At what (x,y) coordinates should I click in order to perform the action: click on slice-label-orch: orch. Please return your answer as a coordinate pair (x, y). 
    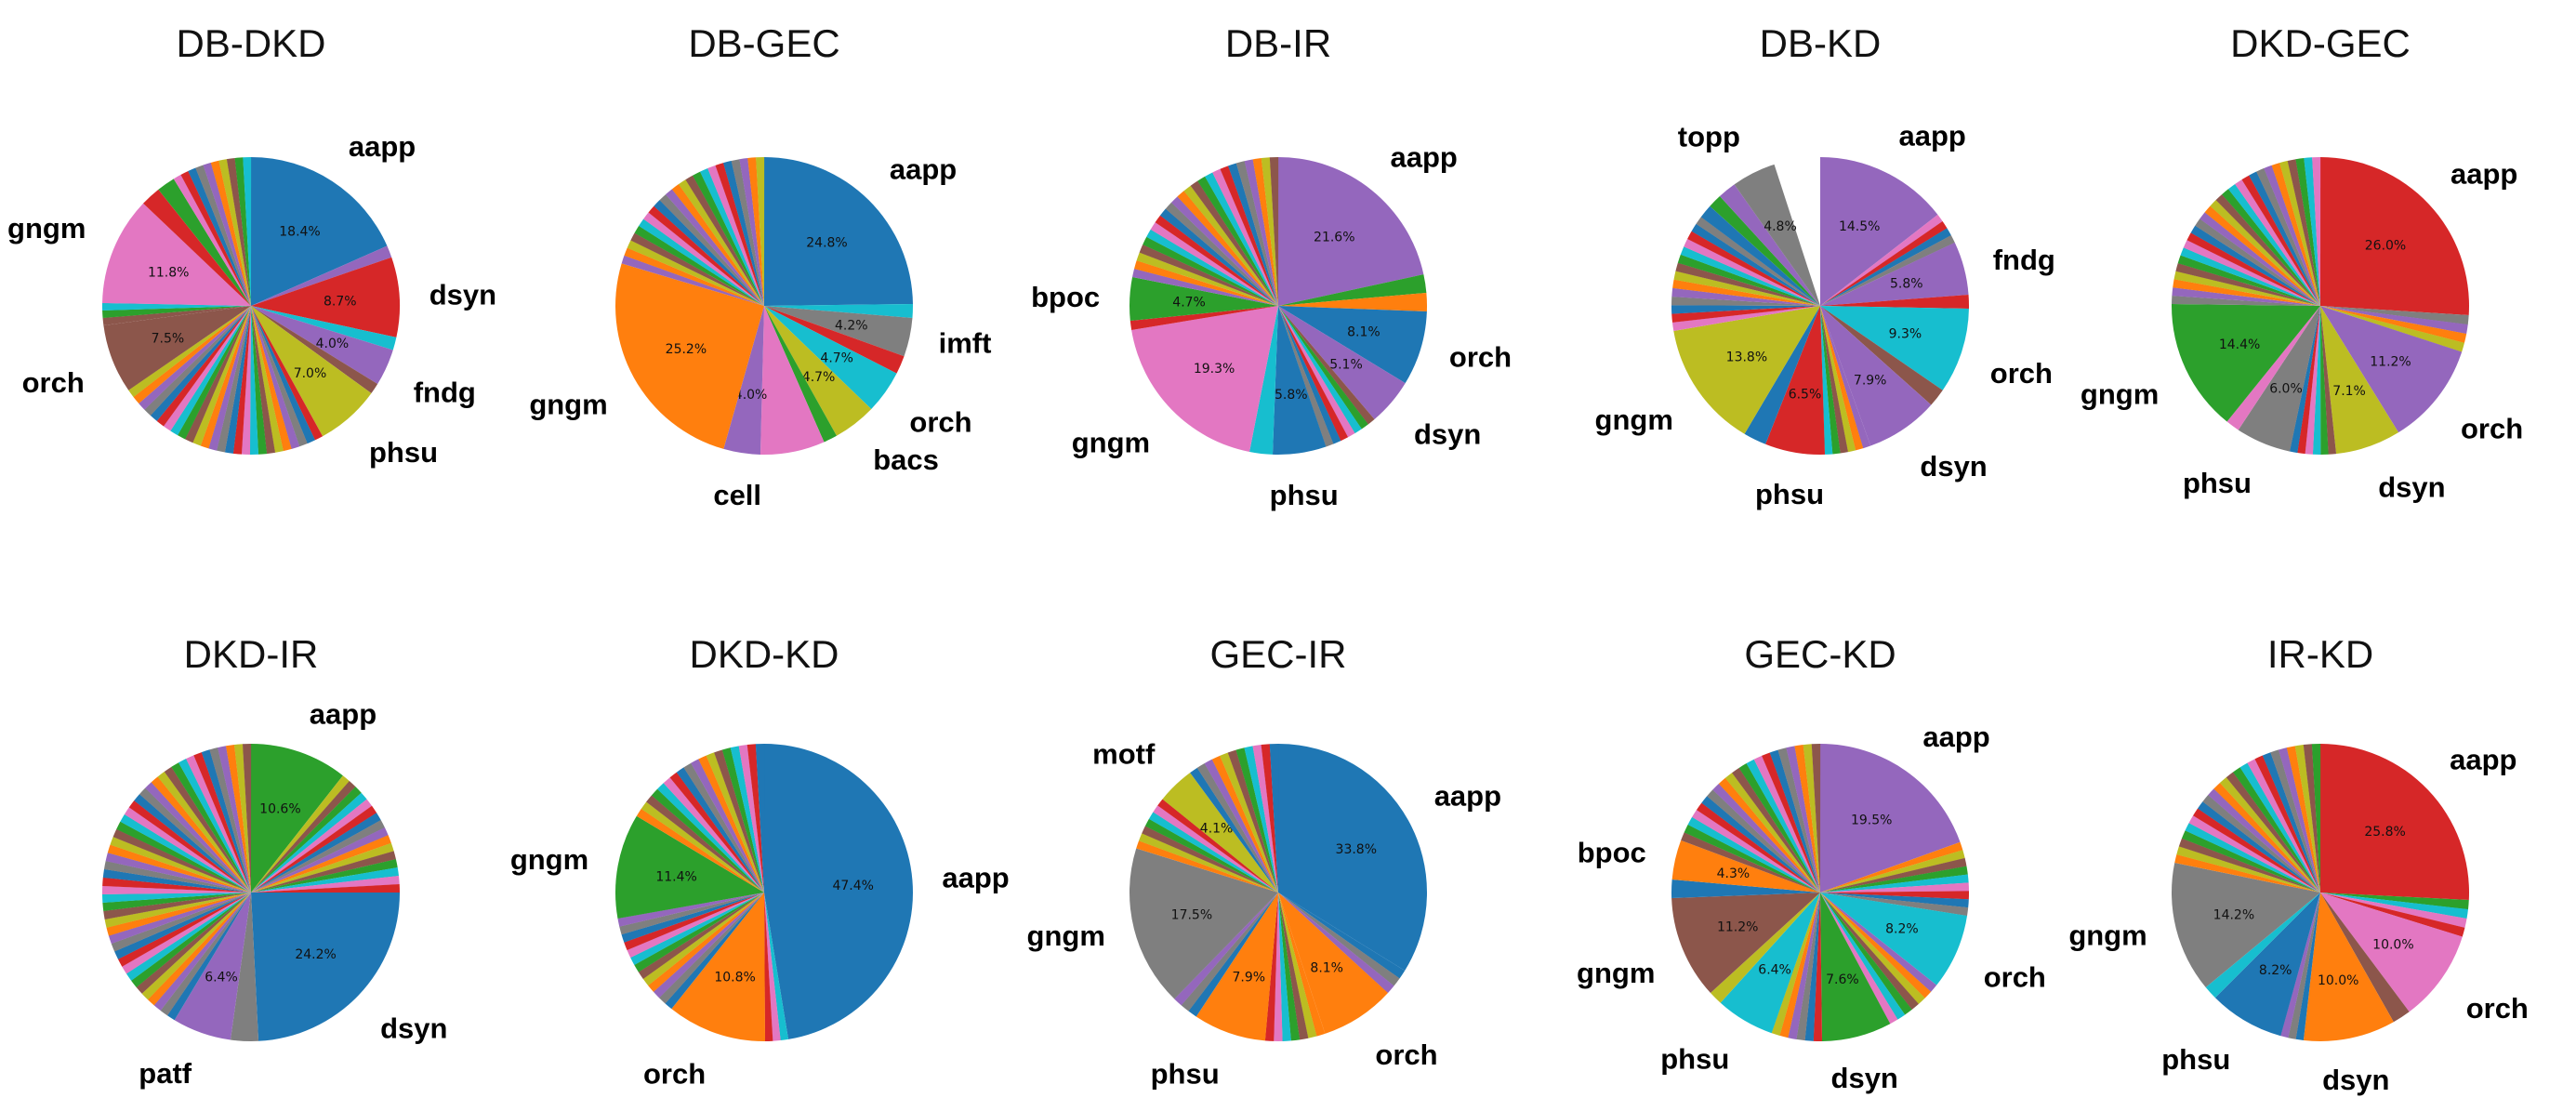
    Looking at the image, I should click on (2015, 976).